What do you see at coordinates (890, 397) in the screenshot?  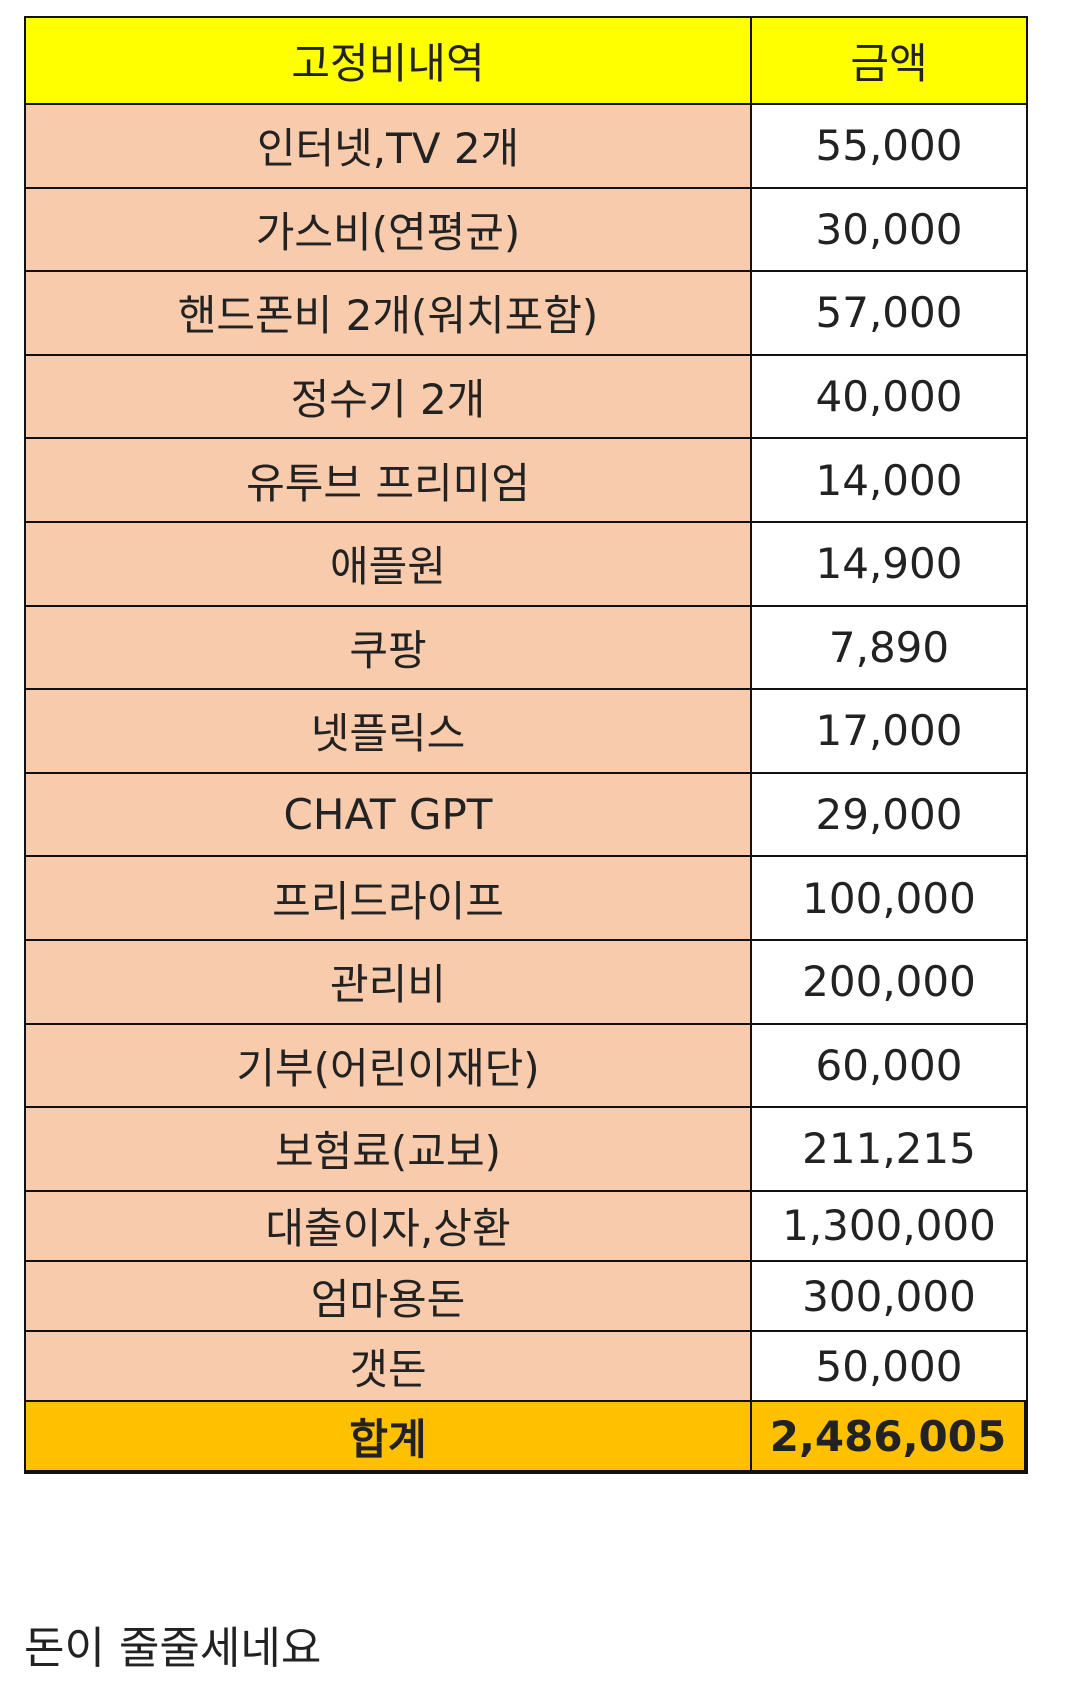 I see `amount-cell: 40,000` at bounding box center [890, 397].